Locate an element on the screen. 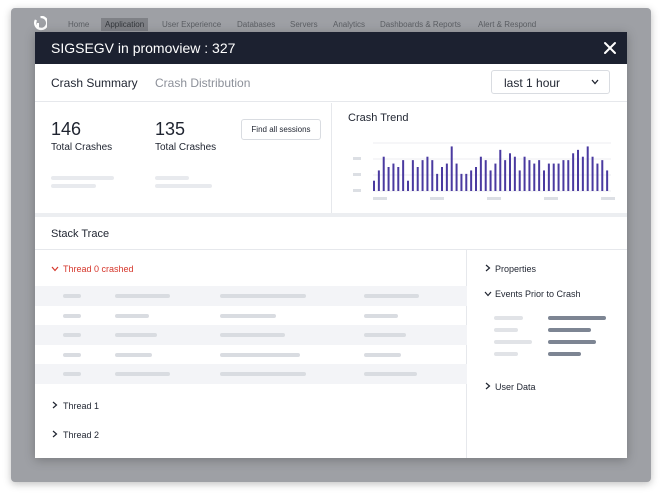 The height and width of the screenshot is (496, 662). nav-item-analytics: Analytics is located at coordinates (349, 24).